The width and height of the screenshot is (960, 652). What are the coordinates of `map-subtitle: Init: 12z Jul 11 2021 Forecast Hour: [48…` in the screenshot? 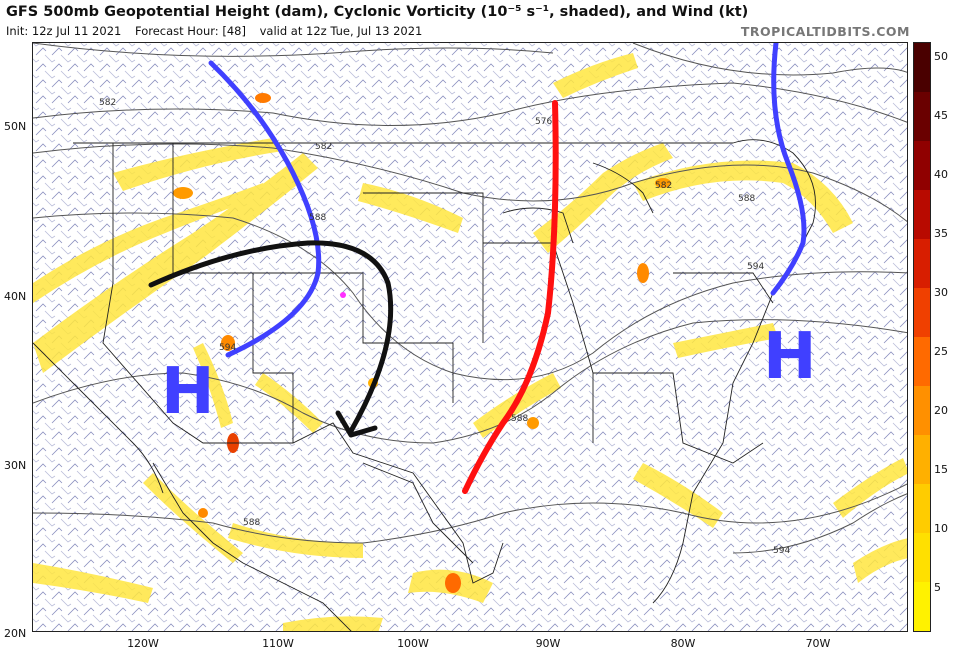 It's located at (219, 31).